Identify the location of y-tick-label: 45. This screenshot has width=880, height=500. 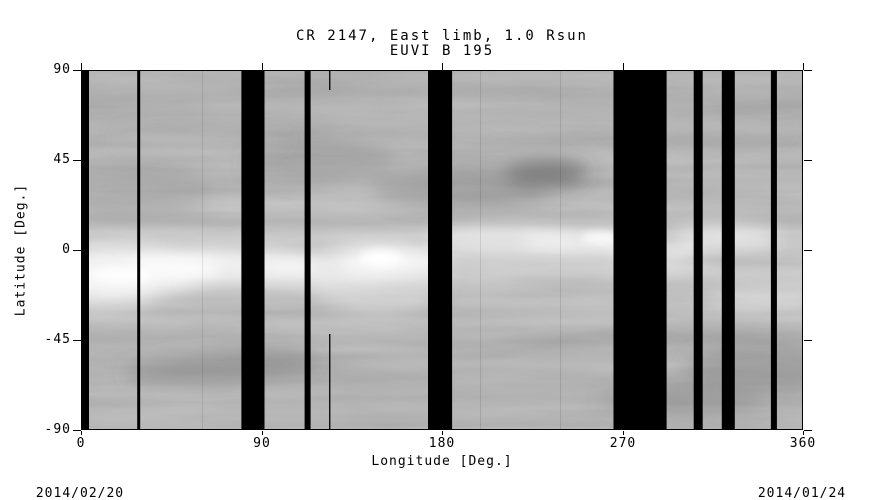
(62, 159).